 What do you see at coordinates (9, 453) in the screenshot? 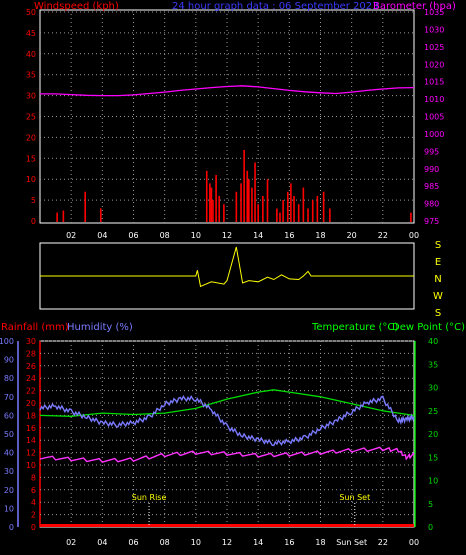
I see `humidity-tick-label: 40` at bounding box center [9, 453].